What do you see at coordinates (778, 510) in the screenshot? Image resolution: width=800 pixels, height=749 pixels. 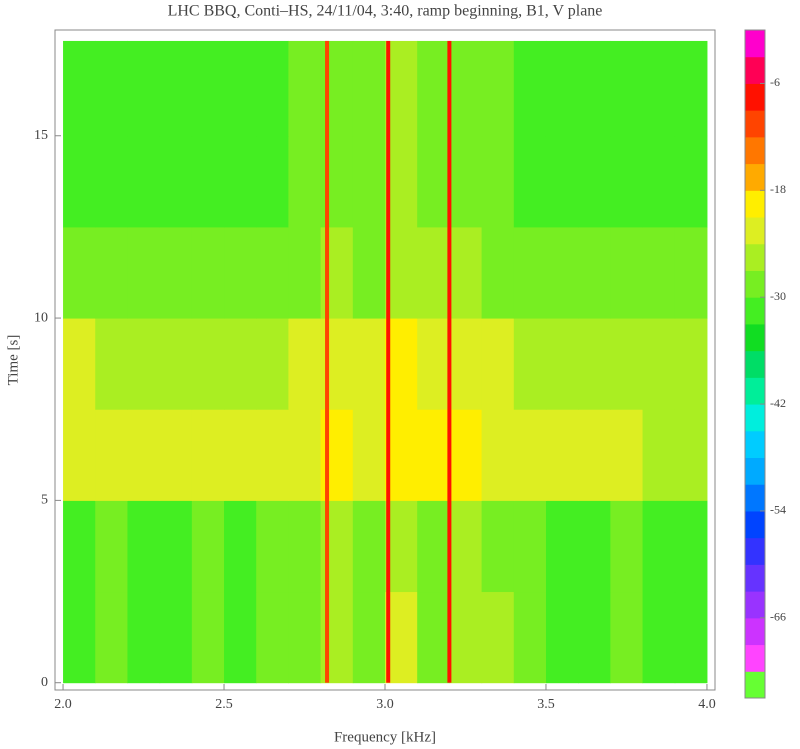 I see `colorbar-tick-label: -54` at bounding box center [778, 510].